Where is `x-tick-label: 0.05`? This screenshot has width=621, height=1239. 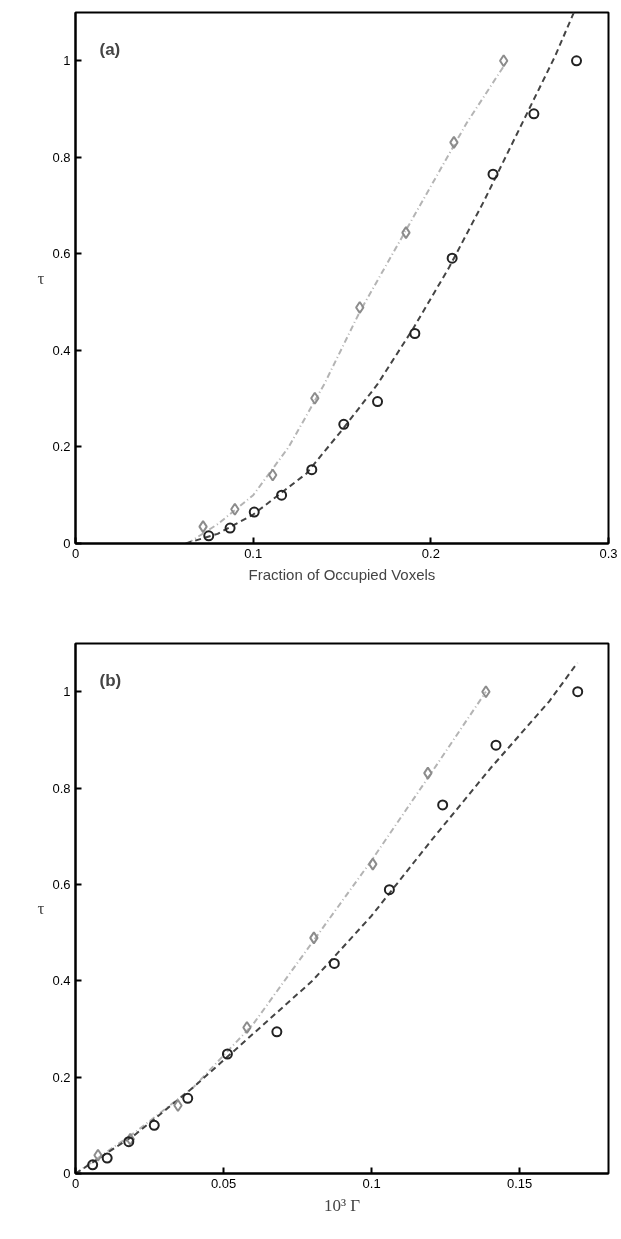
x-tick-label: 0.05 is located at coordinates (223, 1183).